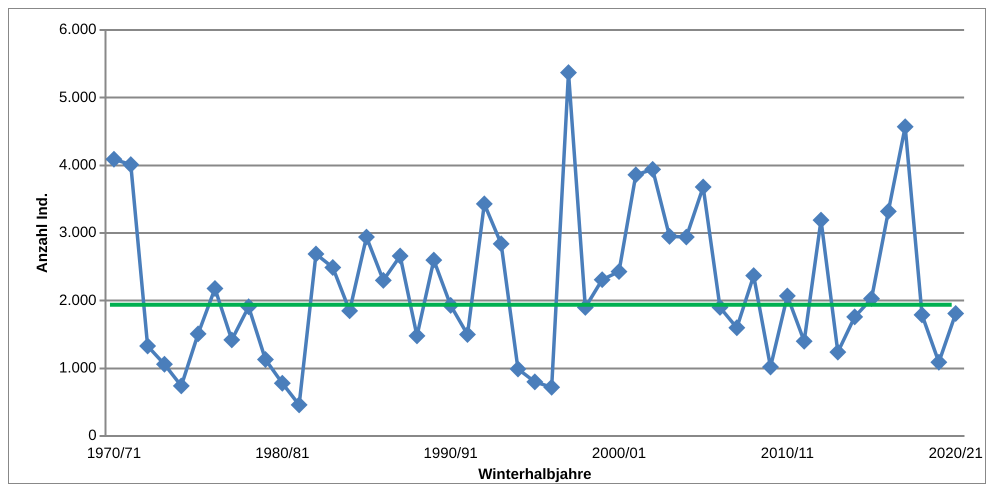  I want to click on x-tick-label: 1970/71, so click(114, 453).